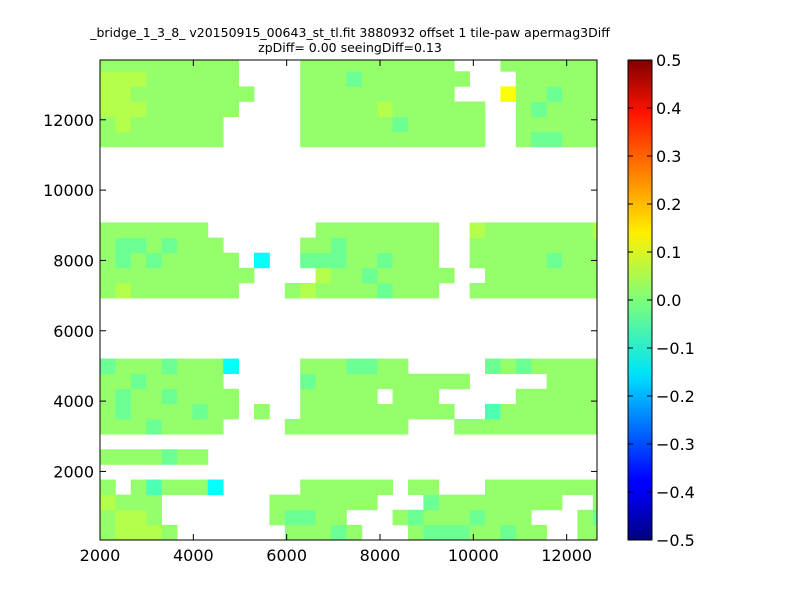  What do you see at coordinates (661, 300) in the screenshot?
I see `colorbar-ticks: 0.5 0.4 0.3 0.2 0.1 0.0 −0.1 −0.2 −0.3 −0.4 −0.5` at bounding box center [661, 300].